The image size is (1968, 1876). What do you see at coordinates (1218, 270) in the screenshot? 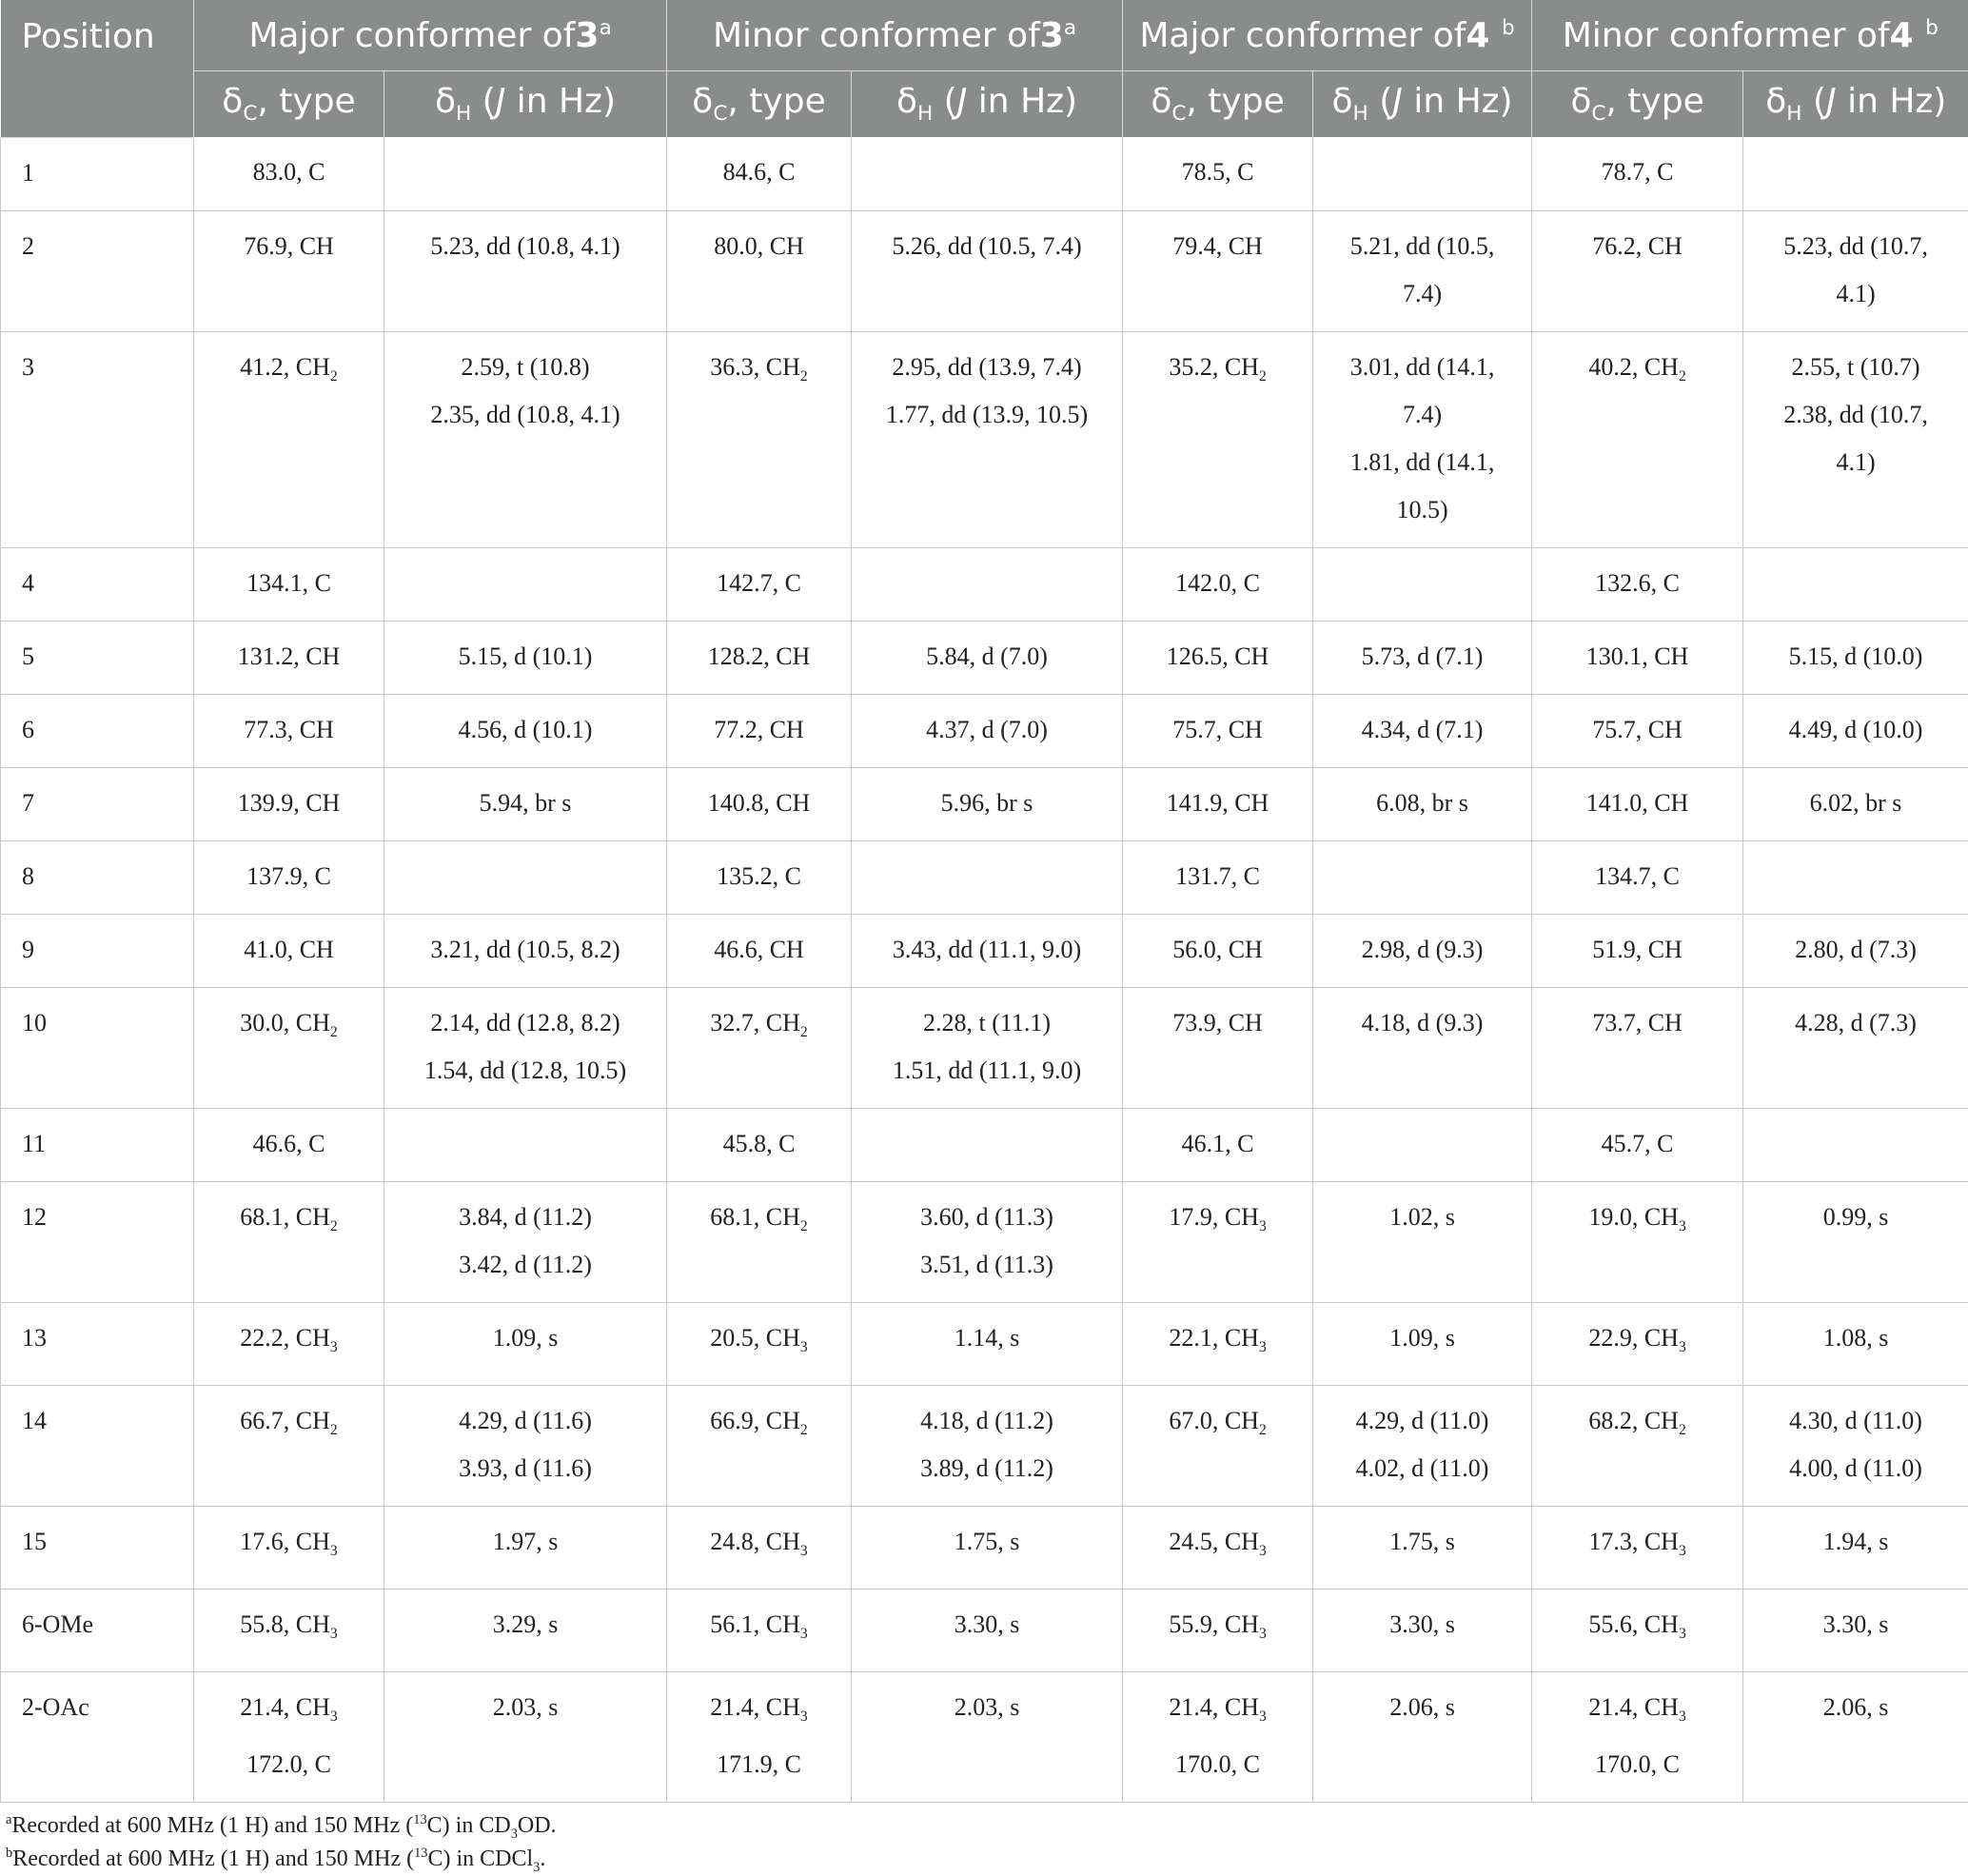
I see `delta-c-cell: 79.4, CH` at bounding box center [1218, 270].